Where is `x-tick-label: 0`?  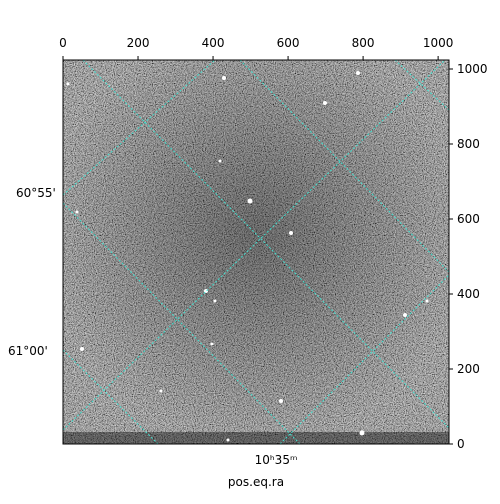
x-tick-label: 0 is located at coordinates (63, 43).